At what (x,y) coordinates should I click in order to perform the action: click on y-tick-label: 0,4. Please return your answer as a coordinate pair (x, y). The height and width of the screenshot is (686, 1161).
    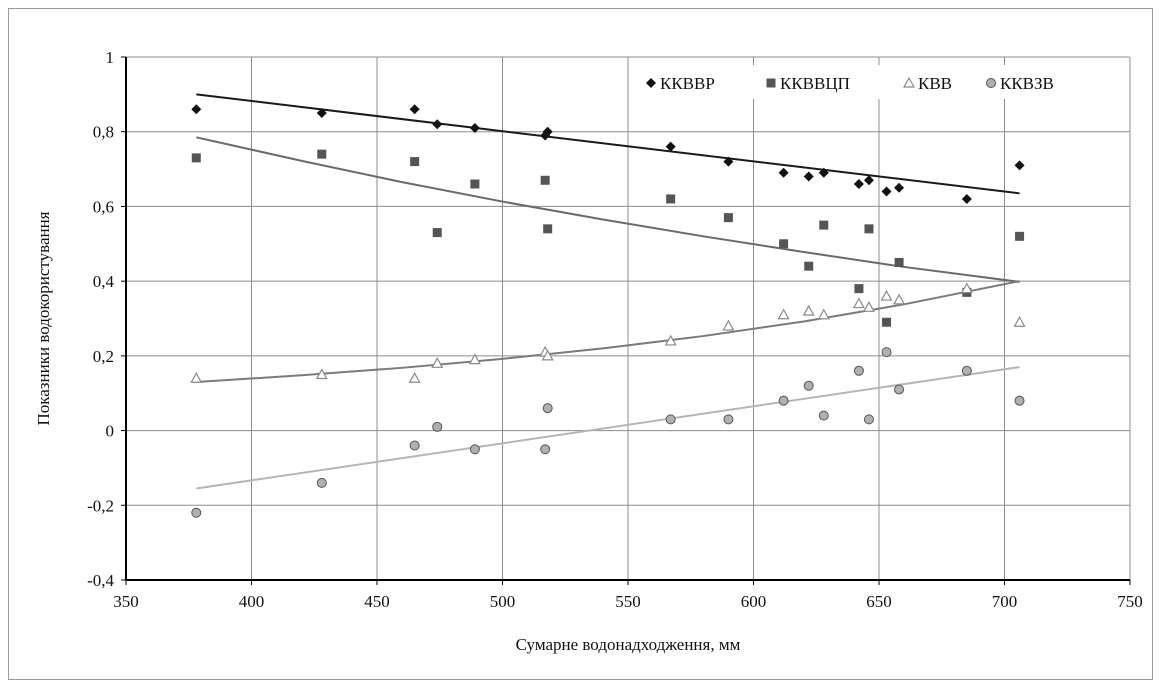
    Looking at the image, I should click on (104, 281).